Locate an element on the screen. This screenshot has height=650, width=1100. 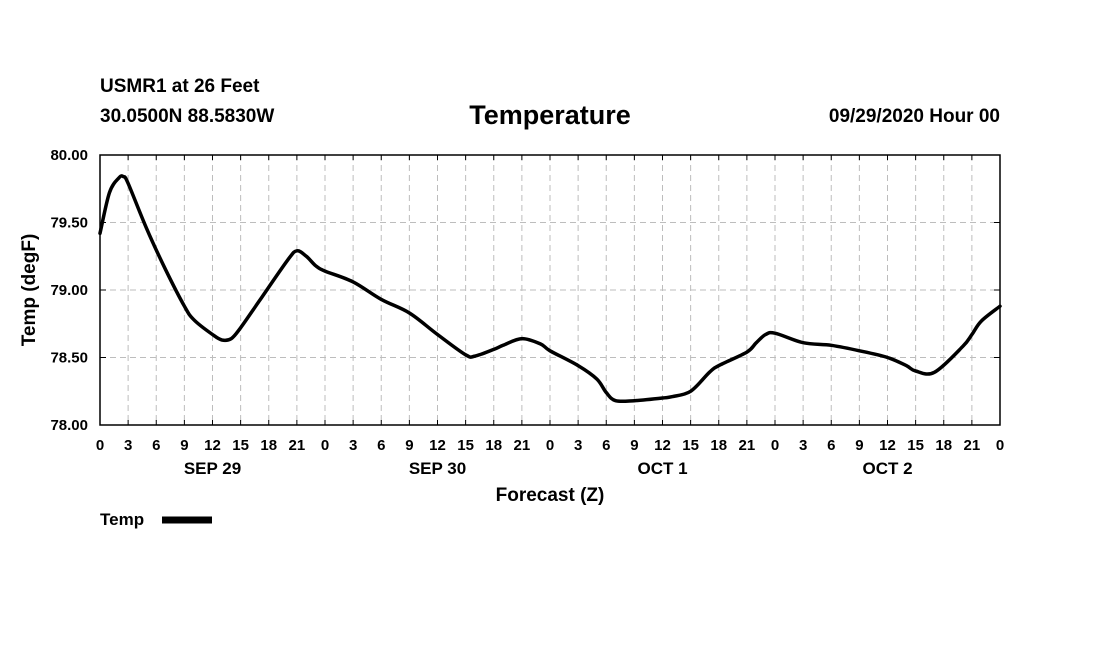
y-tick-label: 79.00 is located at coordinates (69, 290).